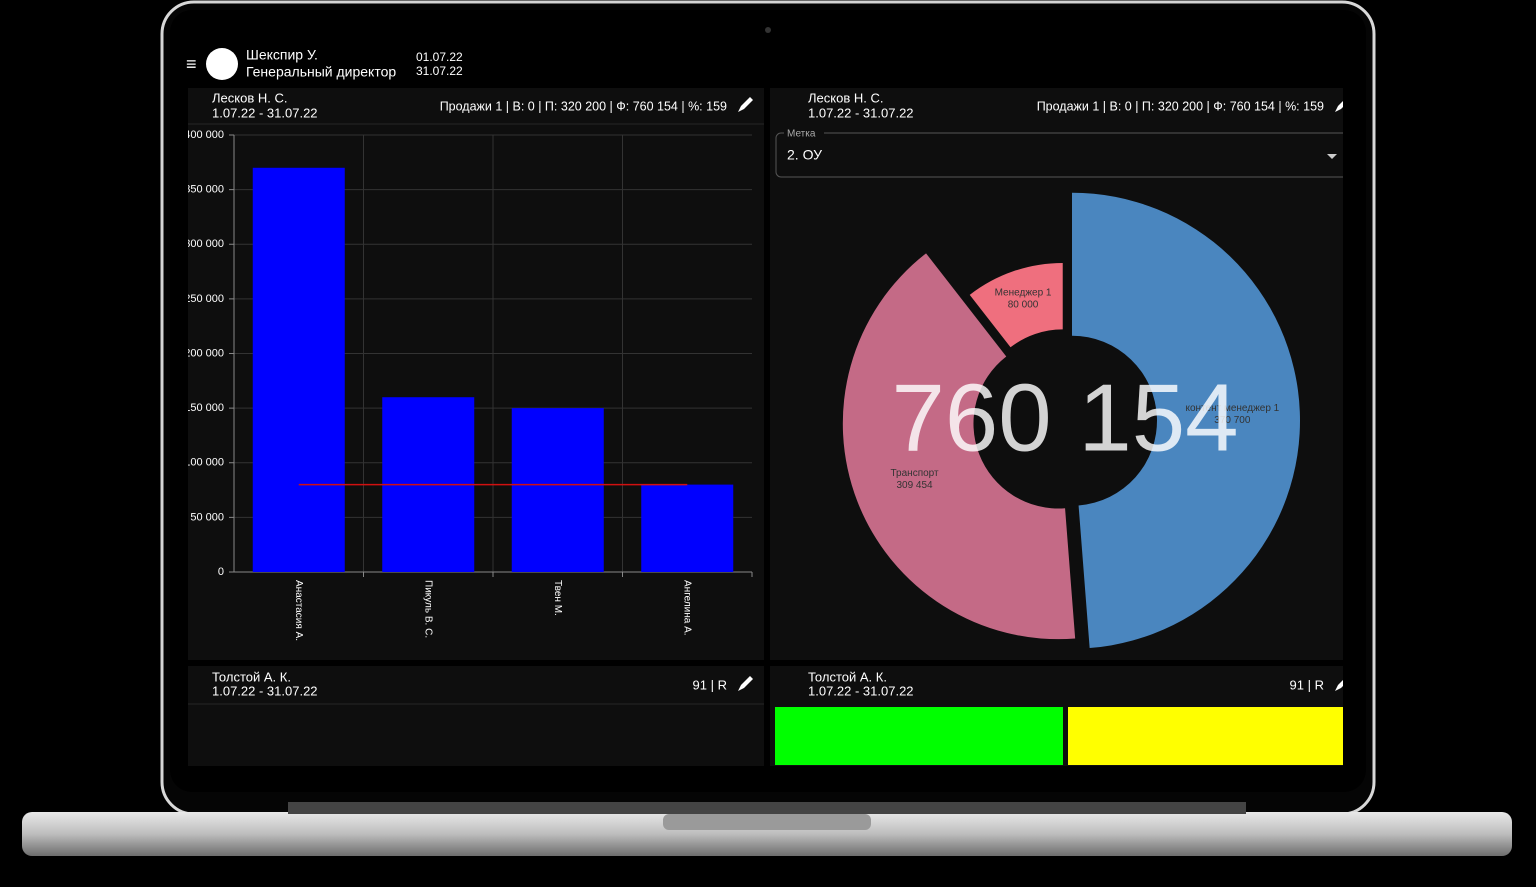 Image resolution: width=1536 pixels, height=887 pixels. I want to click on select-box, so click(1065, 155).